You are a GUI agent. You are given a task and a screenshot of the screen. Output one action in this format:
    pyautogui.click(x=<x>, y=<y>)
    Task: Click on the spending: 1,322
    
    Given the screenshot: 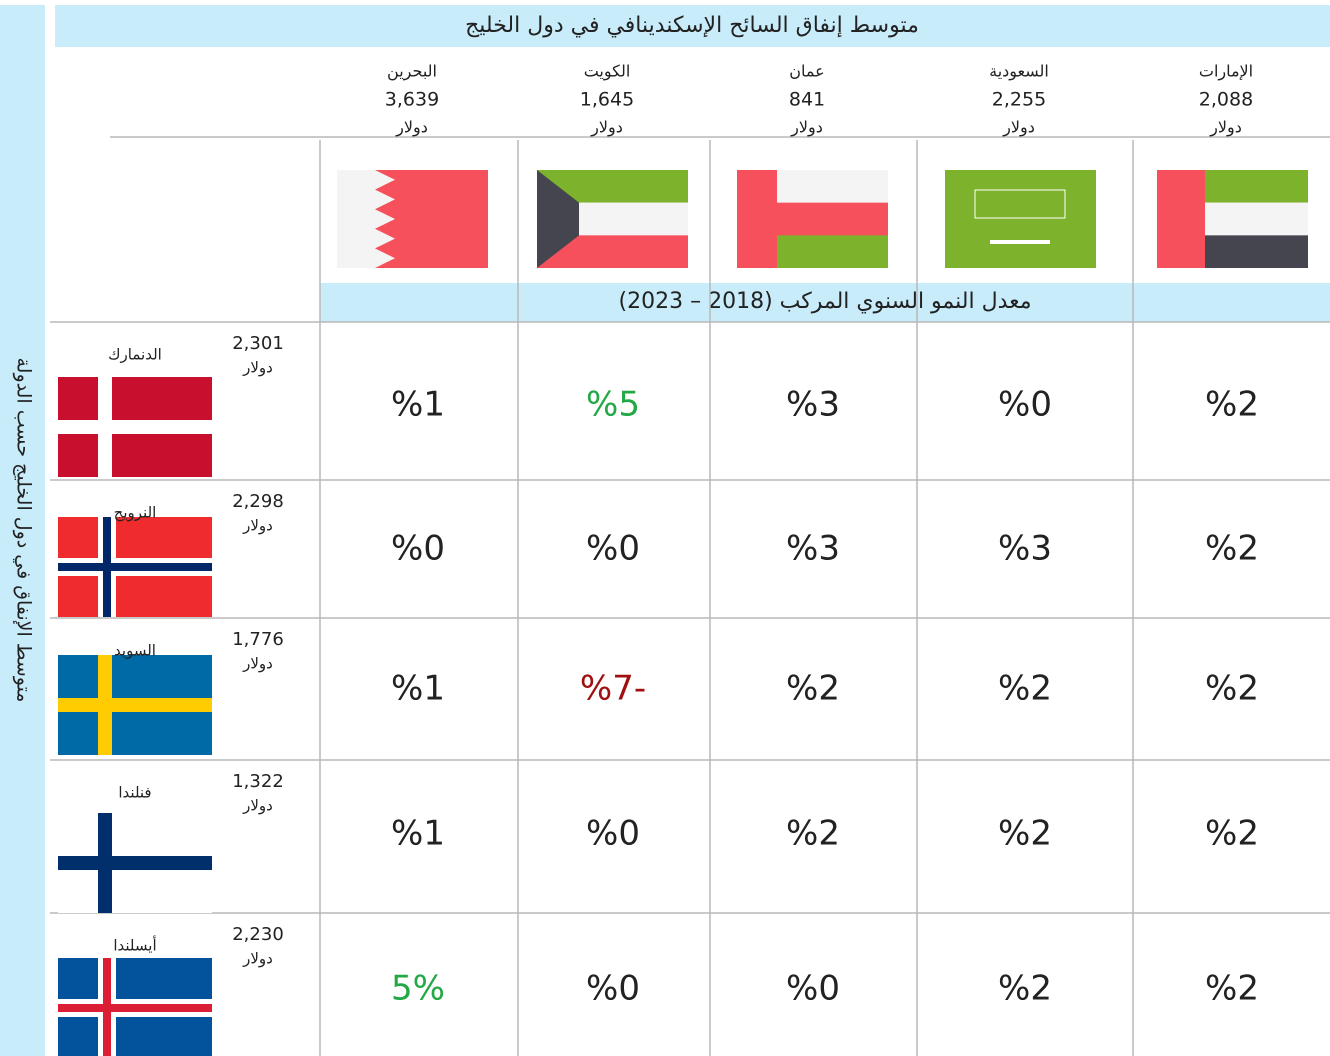 What is the action you would take?
    pyautogui.click(x=258, y=781)
    